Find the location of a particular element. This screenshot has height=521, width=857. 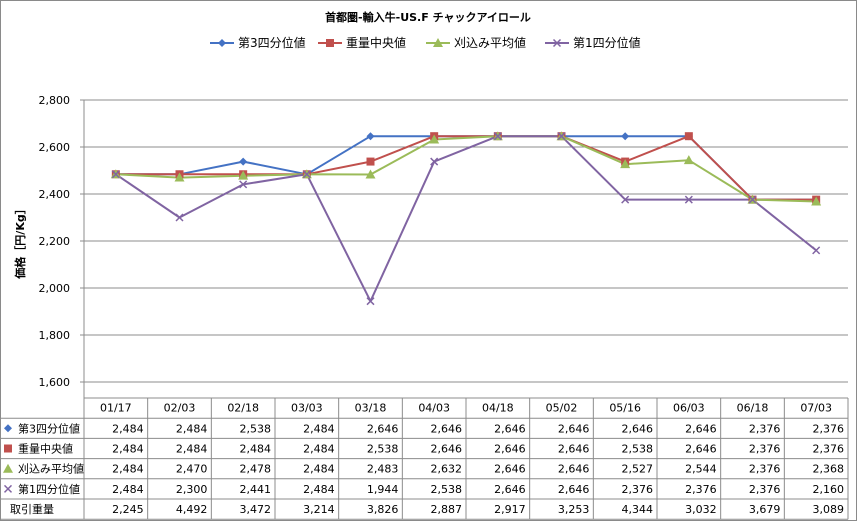

x-tick-label: 07/03 is located at coordinates (816, 408).